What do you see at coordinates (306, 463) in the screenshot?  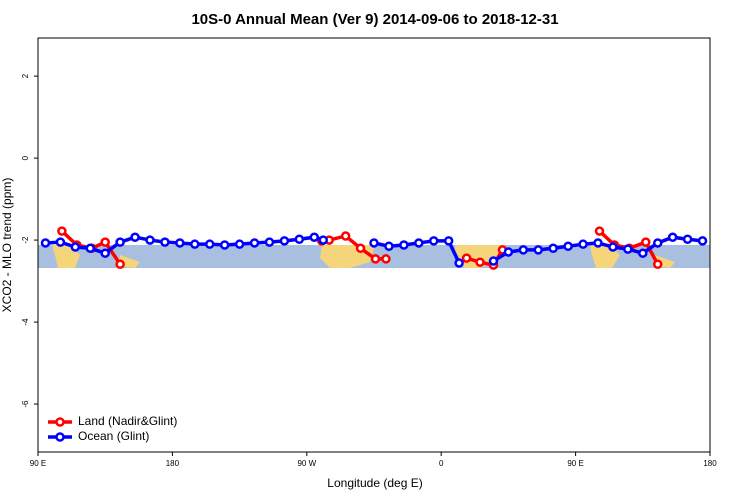 I see `x-tick-label: 90 W` at bounding box center [306, 463].